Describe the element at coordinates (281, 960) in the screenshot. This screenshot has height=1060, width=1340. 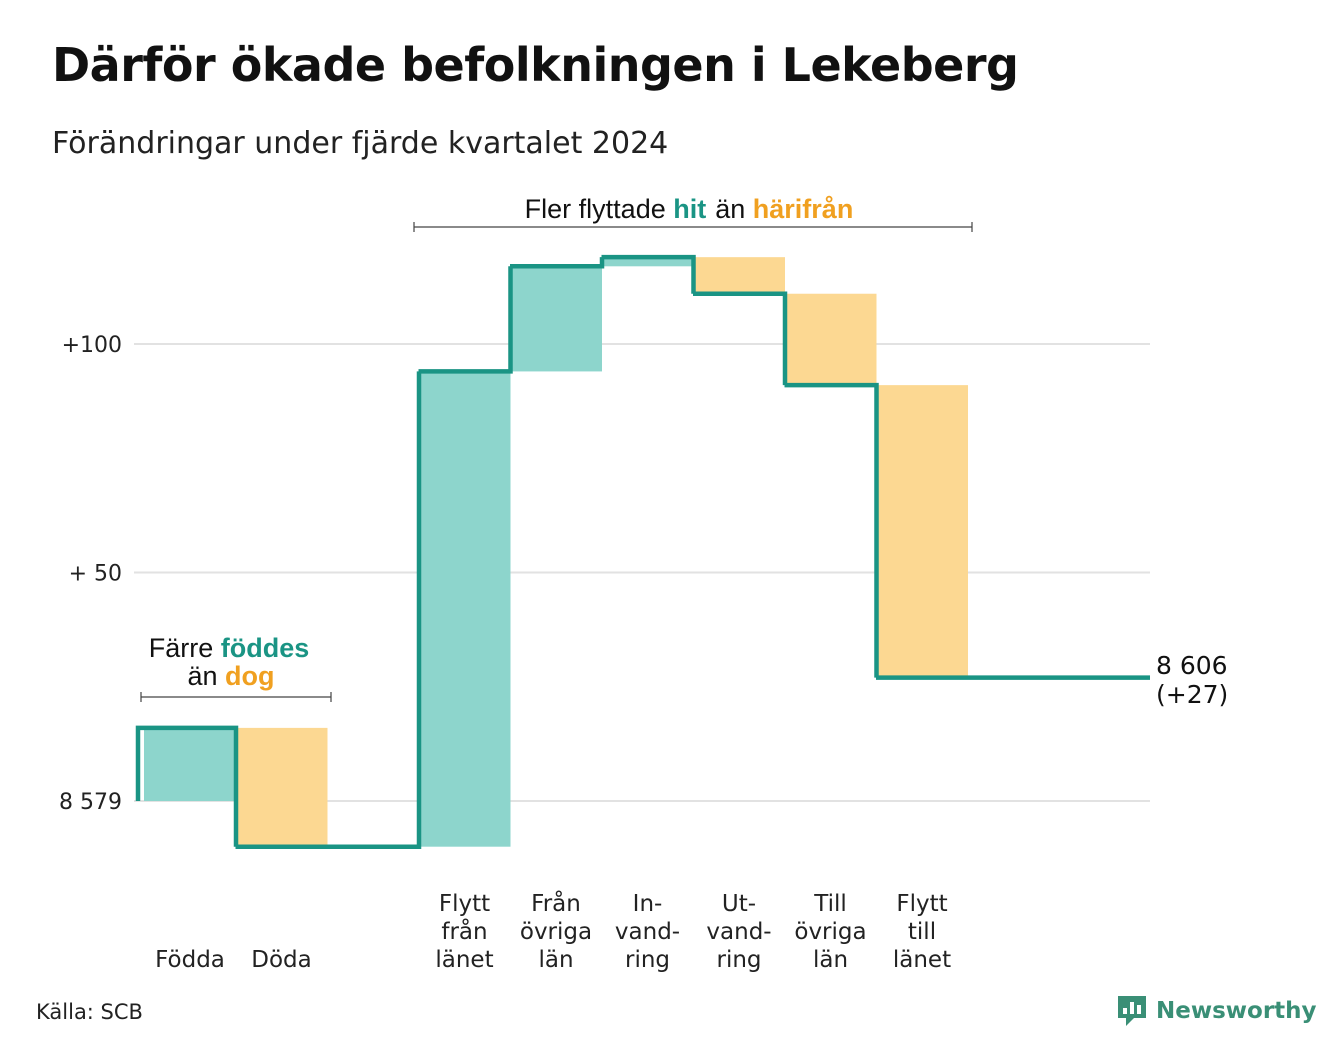
I see `x-axis-label: Döda` at that location.